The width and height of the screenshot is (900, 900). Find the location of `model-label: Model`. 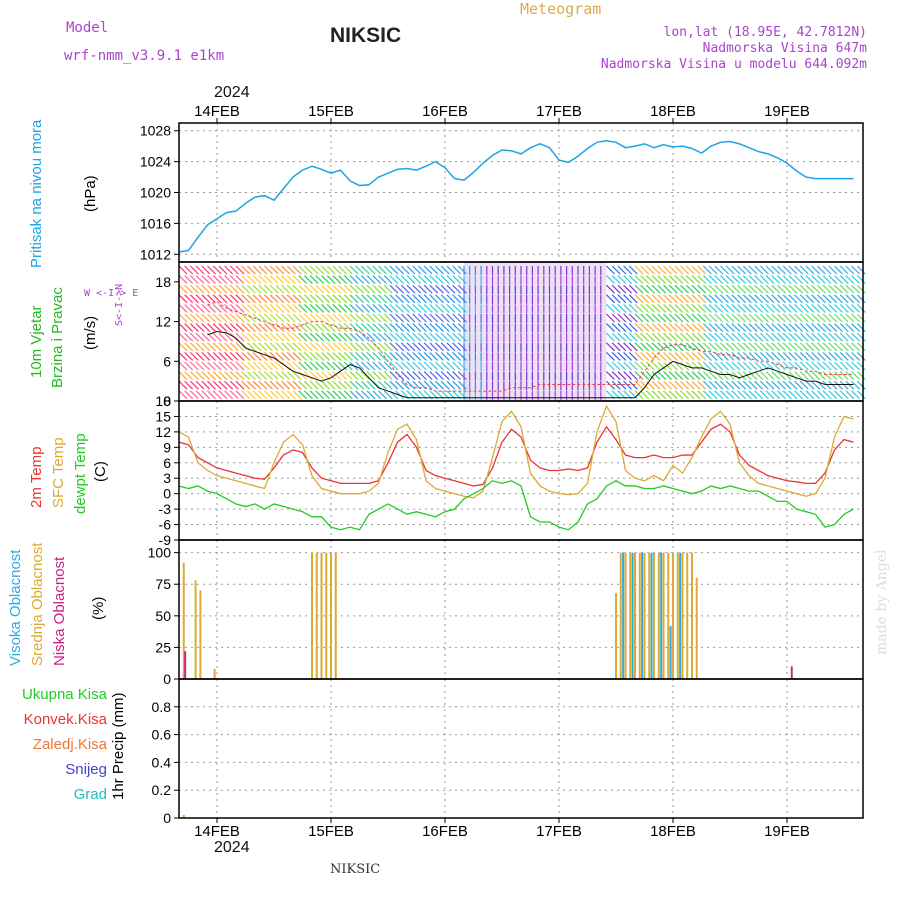

model-label: Model is located at coordinates (87, 28).